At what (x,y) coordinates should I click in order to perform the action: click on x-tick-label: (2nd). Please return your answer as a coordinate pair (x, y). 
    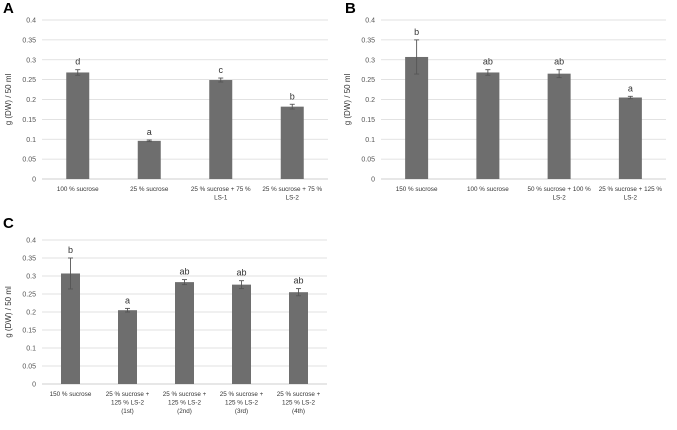
    Looking at the image, I should click on (184, 411).